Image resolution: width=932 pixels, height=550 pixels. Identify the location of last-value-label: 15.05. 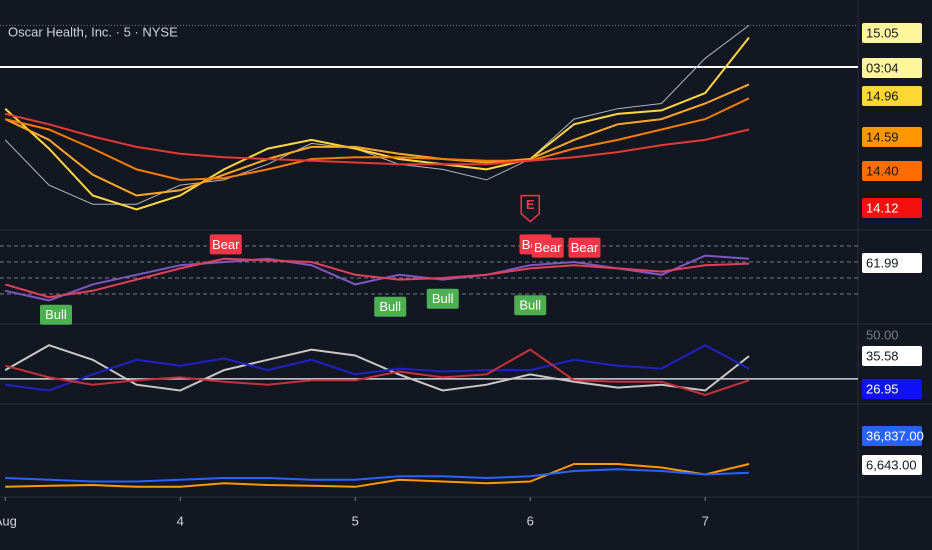
(882, 32).